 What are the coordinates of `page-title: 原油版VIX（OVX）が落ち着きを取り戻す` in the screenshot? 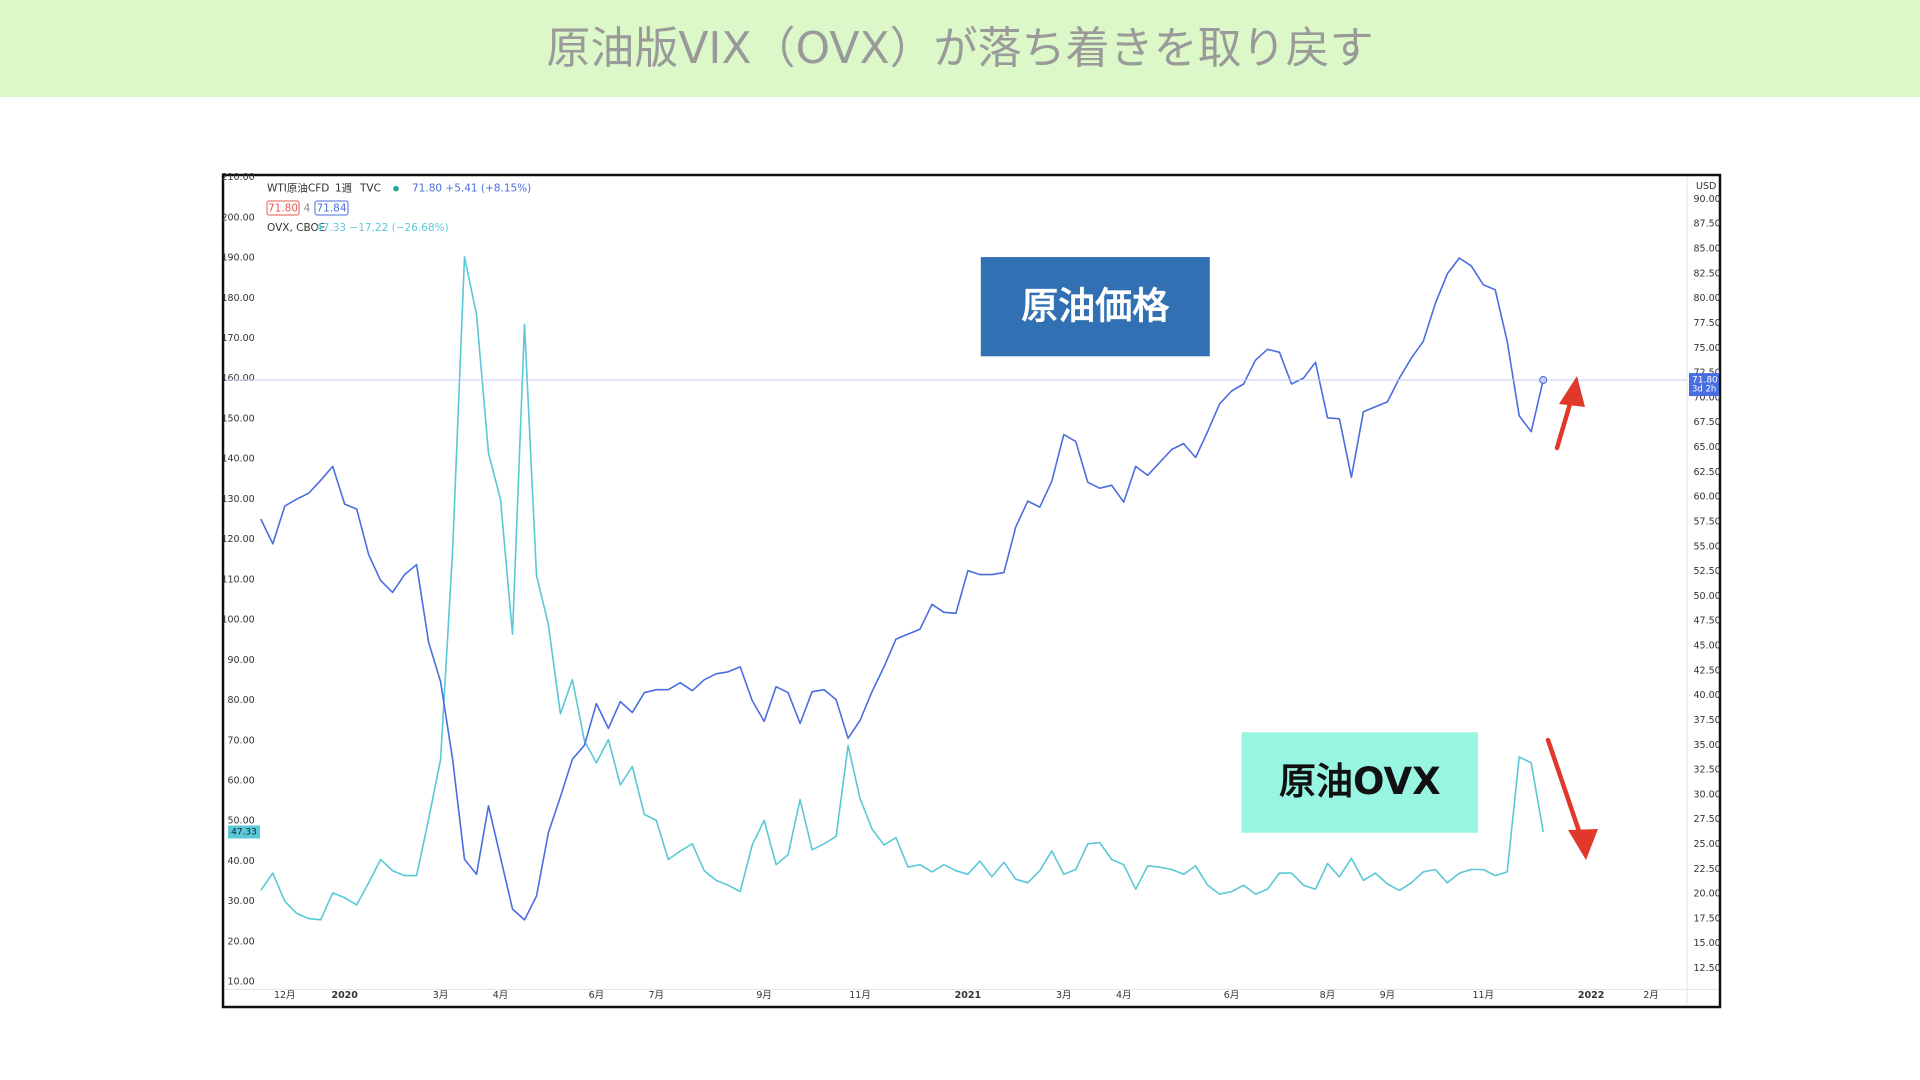 It's located at (959, 48).